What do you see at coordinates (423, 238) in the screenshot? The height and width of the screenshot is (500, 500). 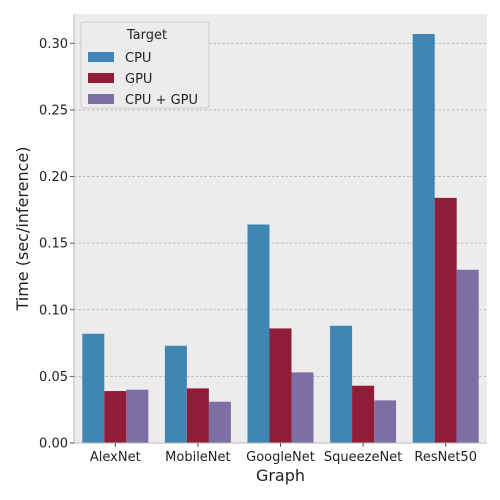 I see `bar-resnet50-cpu` at bounding box center [423, 238].